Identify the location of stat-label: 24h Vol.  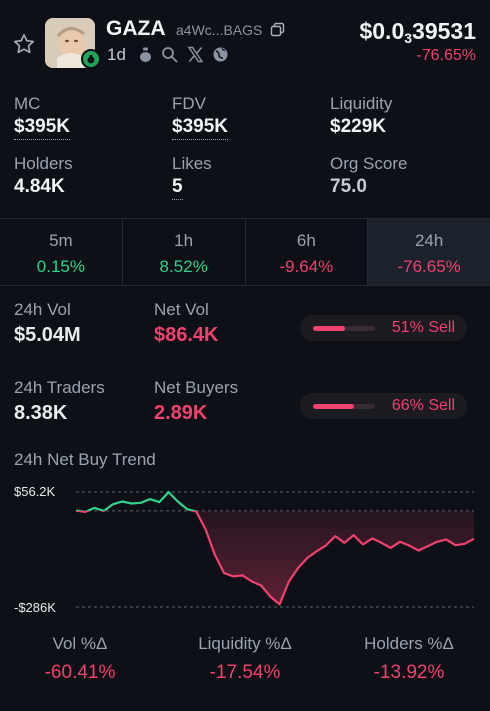
(42, 309).